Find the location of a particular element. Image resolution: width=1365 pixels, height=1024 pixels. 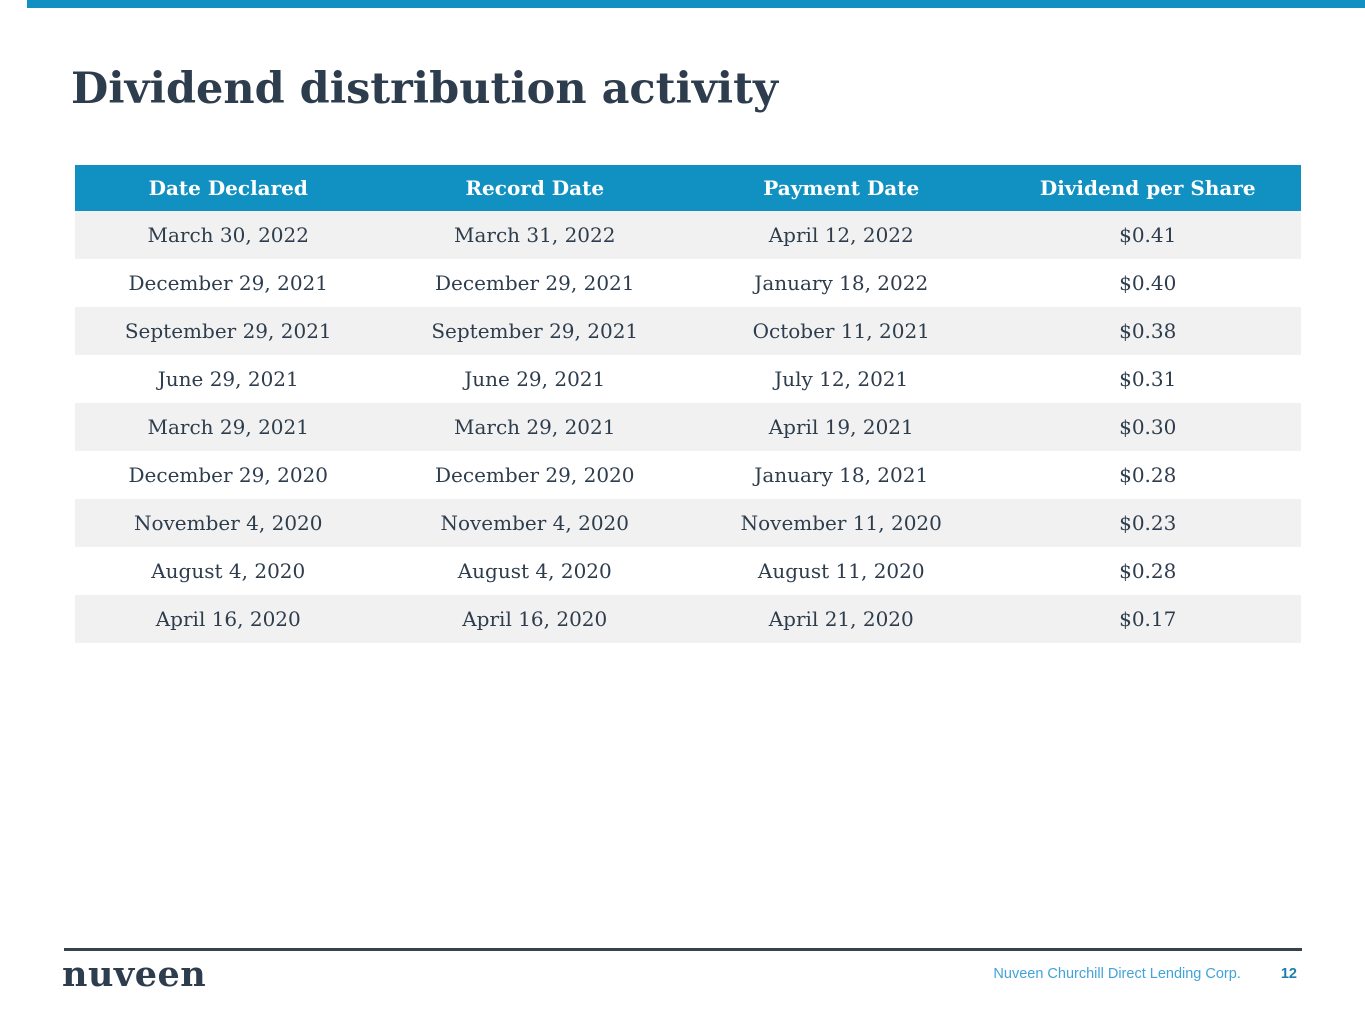

table-cell: July 12, 2021 is located at coordinates (841, 379).